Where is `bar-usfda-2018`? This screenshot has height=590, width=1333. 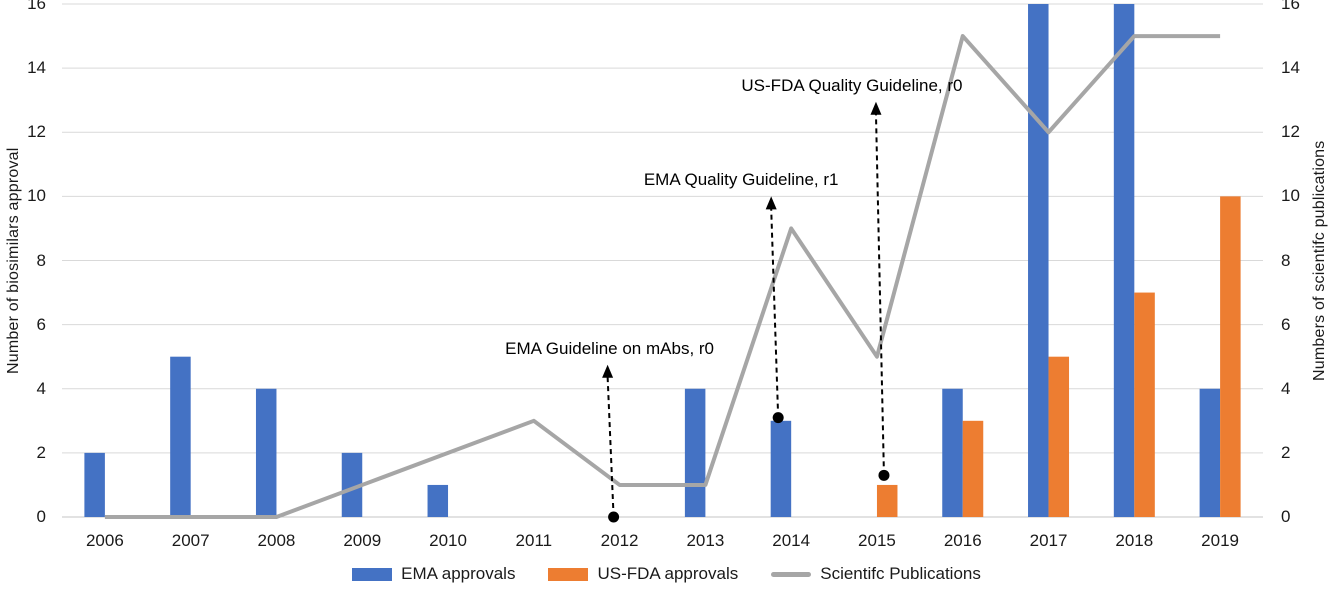
bar-usfda-2018 is located at coordinates (1144, 404).